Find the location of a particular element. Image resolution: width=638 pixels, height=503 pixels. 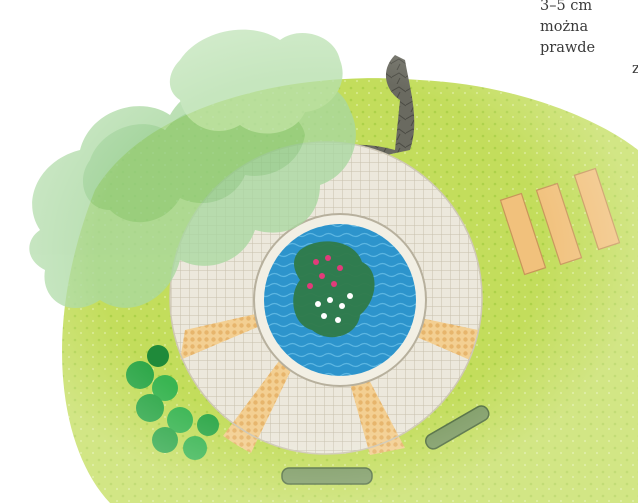

caption-text: 3–5 cm można prawde z is located at coordinates (589, 40).